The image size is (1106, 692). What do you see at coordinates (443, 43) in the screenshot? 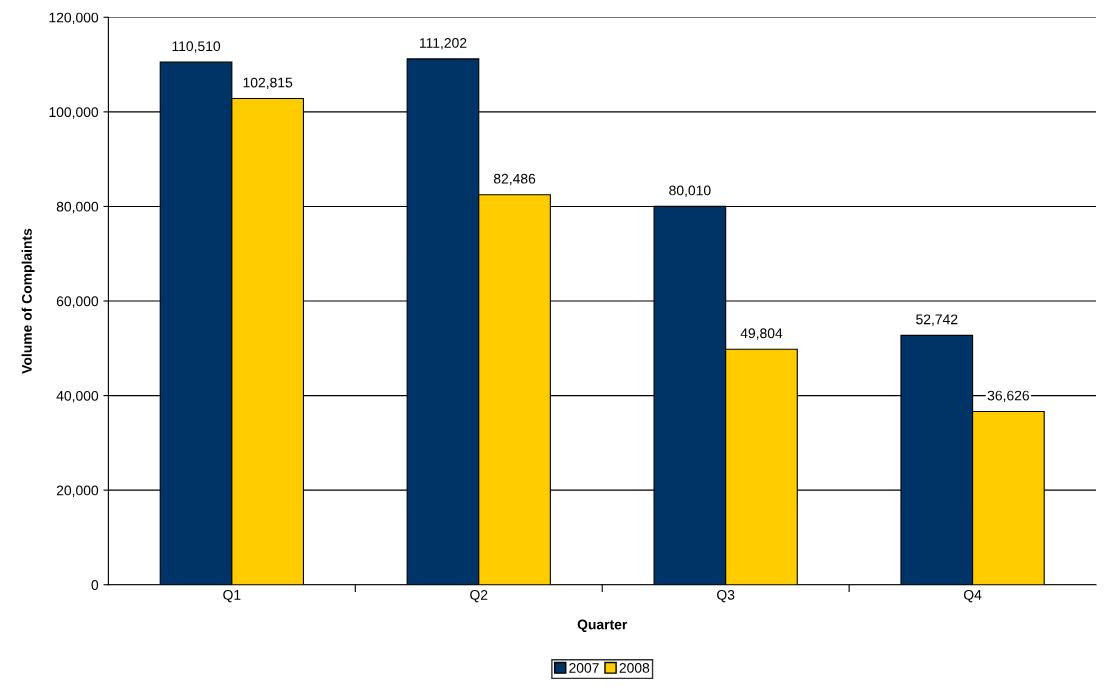
I see `data-label: 111,202` at bounding box center [443, 43].